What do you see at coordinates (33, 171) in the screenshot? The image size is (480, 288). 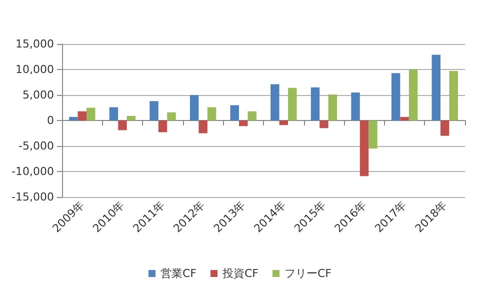 I see `y-tick-label: -10,000` at bounding box center [33, 171].